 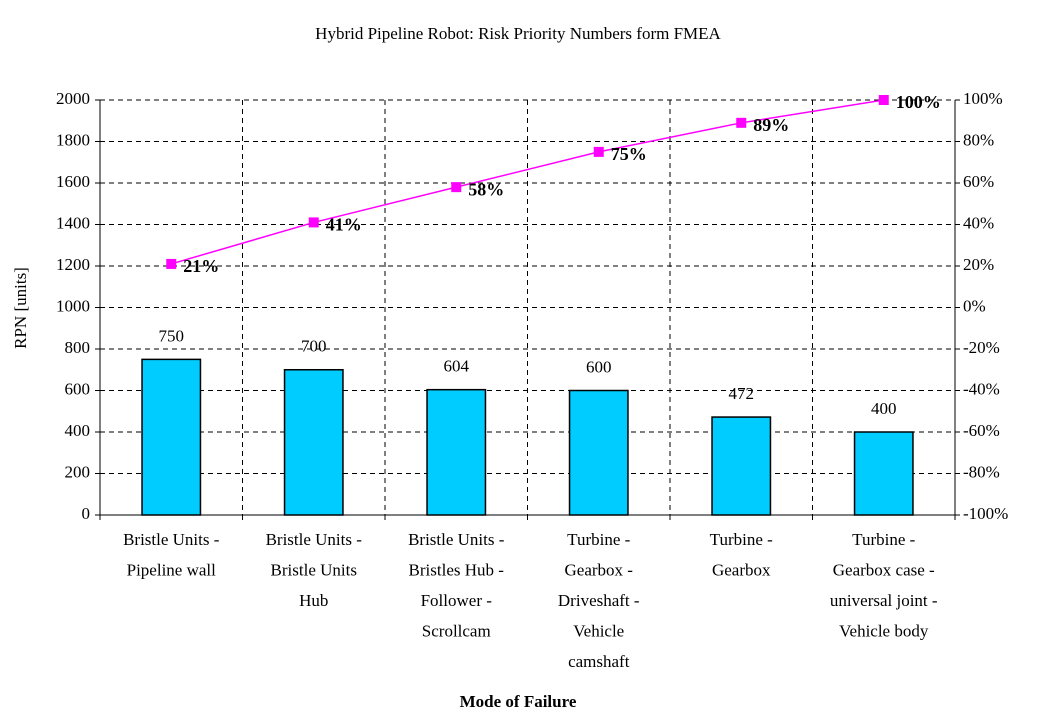 I want to click on bar-value-label: 604, so click(x=457, y=366).